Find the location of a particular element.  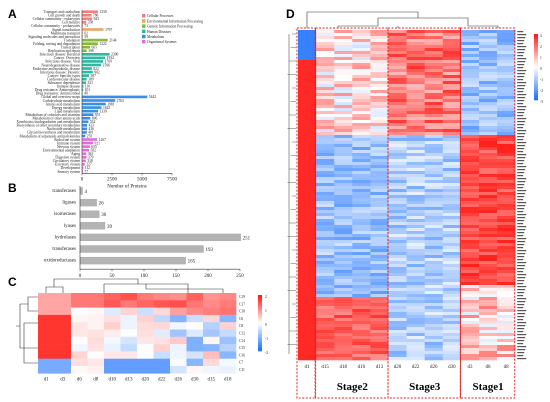

x-tick-label: 50 is located at coordinates (113, 276).